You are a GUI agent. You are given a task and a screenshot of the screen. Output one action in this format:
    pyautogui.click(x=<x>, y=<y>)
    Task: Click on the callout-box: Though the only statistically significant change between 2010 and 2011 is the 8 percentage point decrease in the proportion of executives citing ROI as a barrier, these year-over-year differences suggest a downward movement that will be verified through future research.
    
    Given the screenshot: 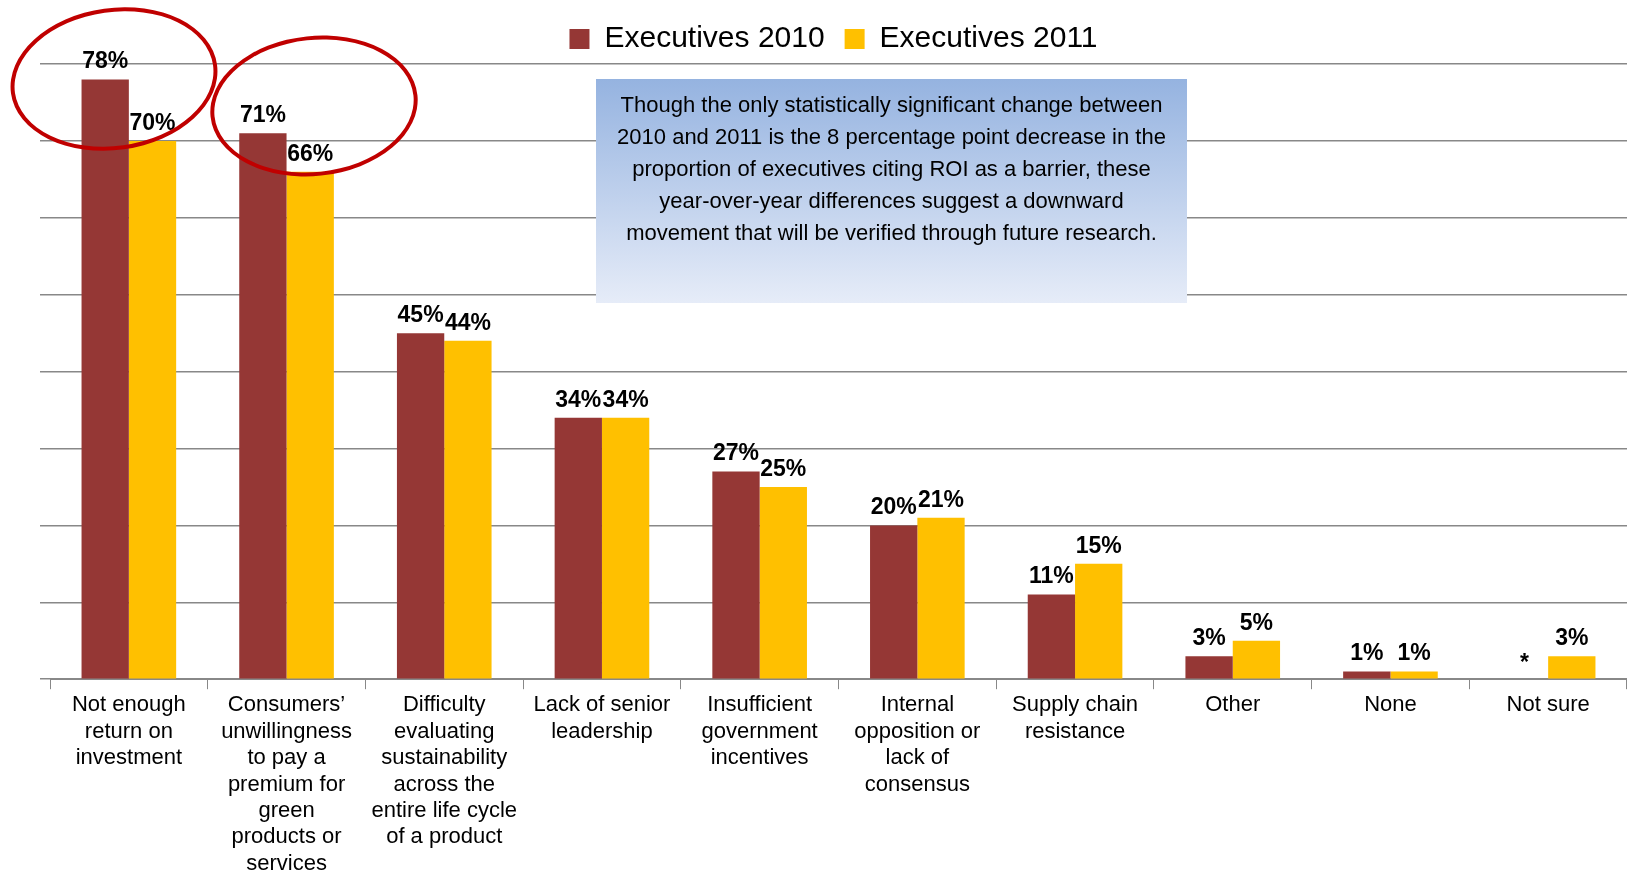 What is the action you would take?
    pyautogui.click(x=891, y=191)
    